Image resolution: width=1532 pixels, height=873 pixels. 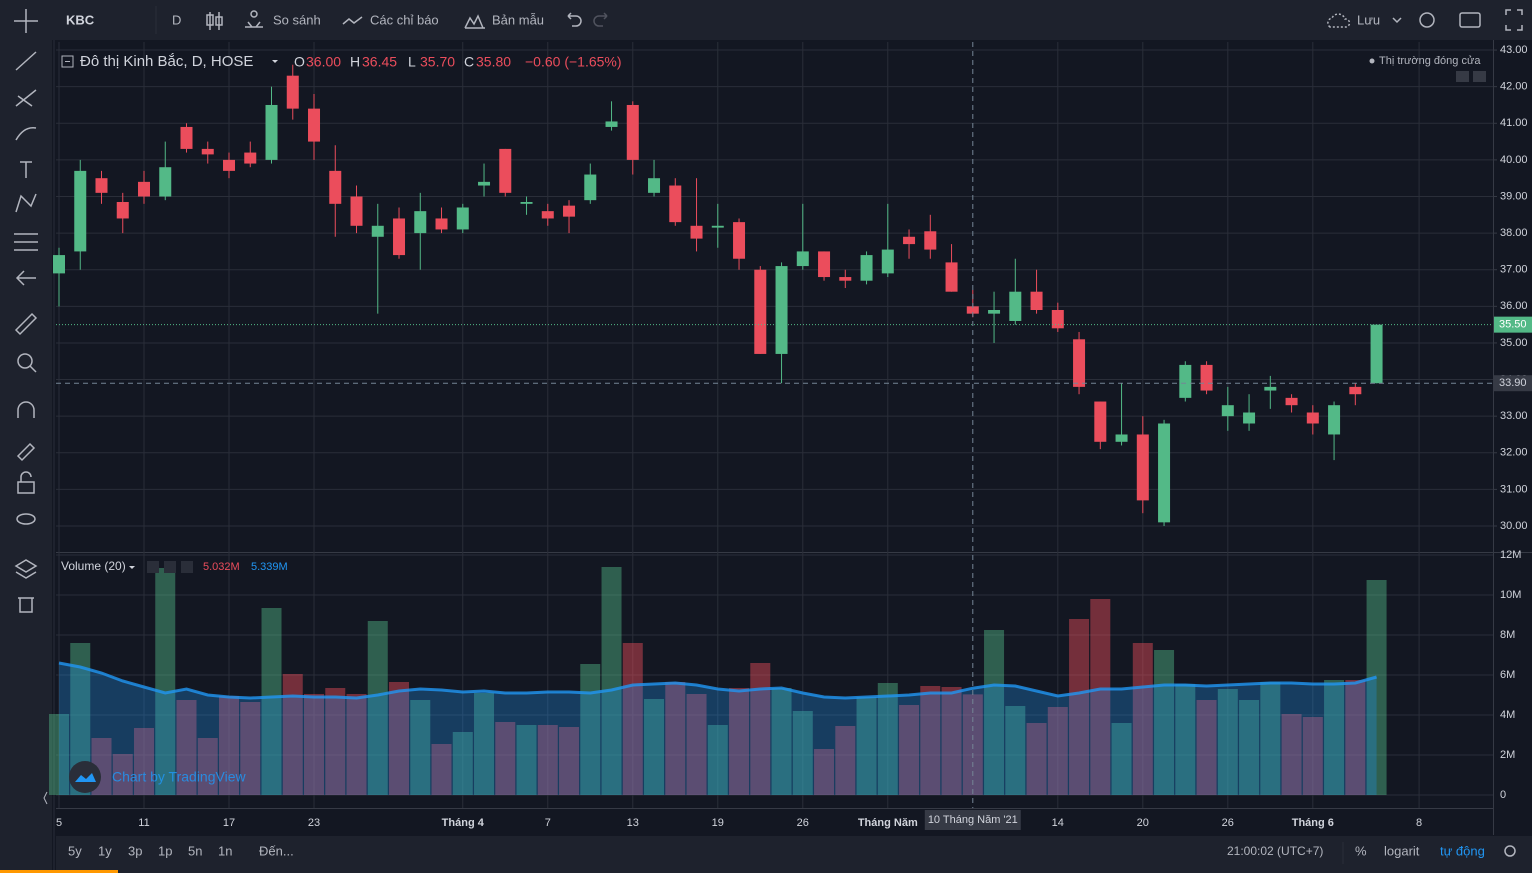 What do you see at coordinates (1510, 595) in the screenshot?
I see `volume-tick-label: 10M` at bounding box center [1510, 595].